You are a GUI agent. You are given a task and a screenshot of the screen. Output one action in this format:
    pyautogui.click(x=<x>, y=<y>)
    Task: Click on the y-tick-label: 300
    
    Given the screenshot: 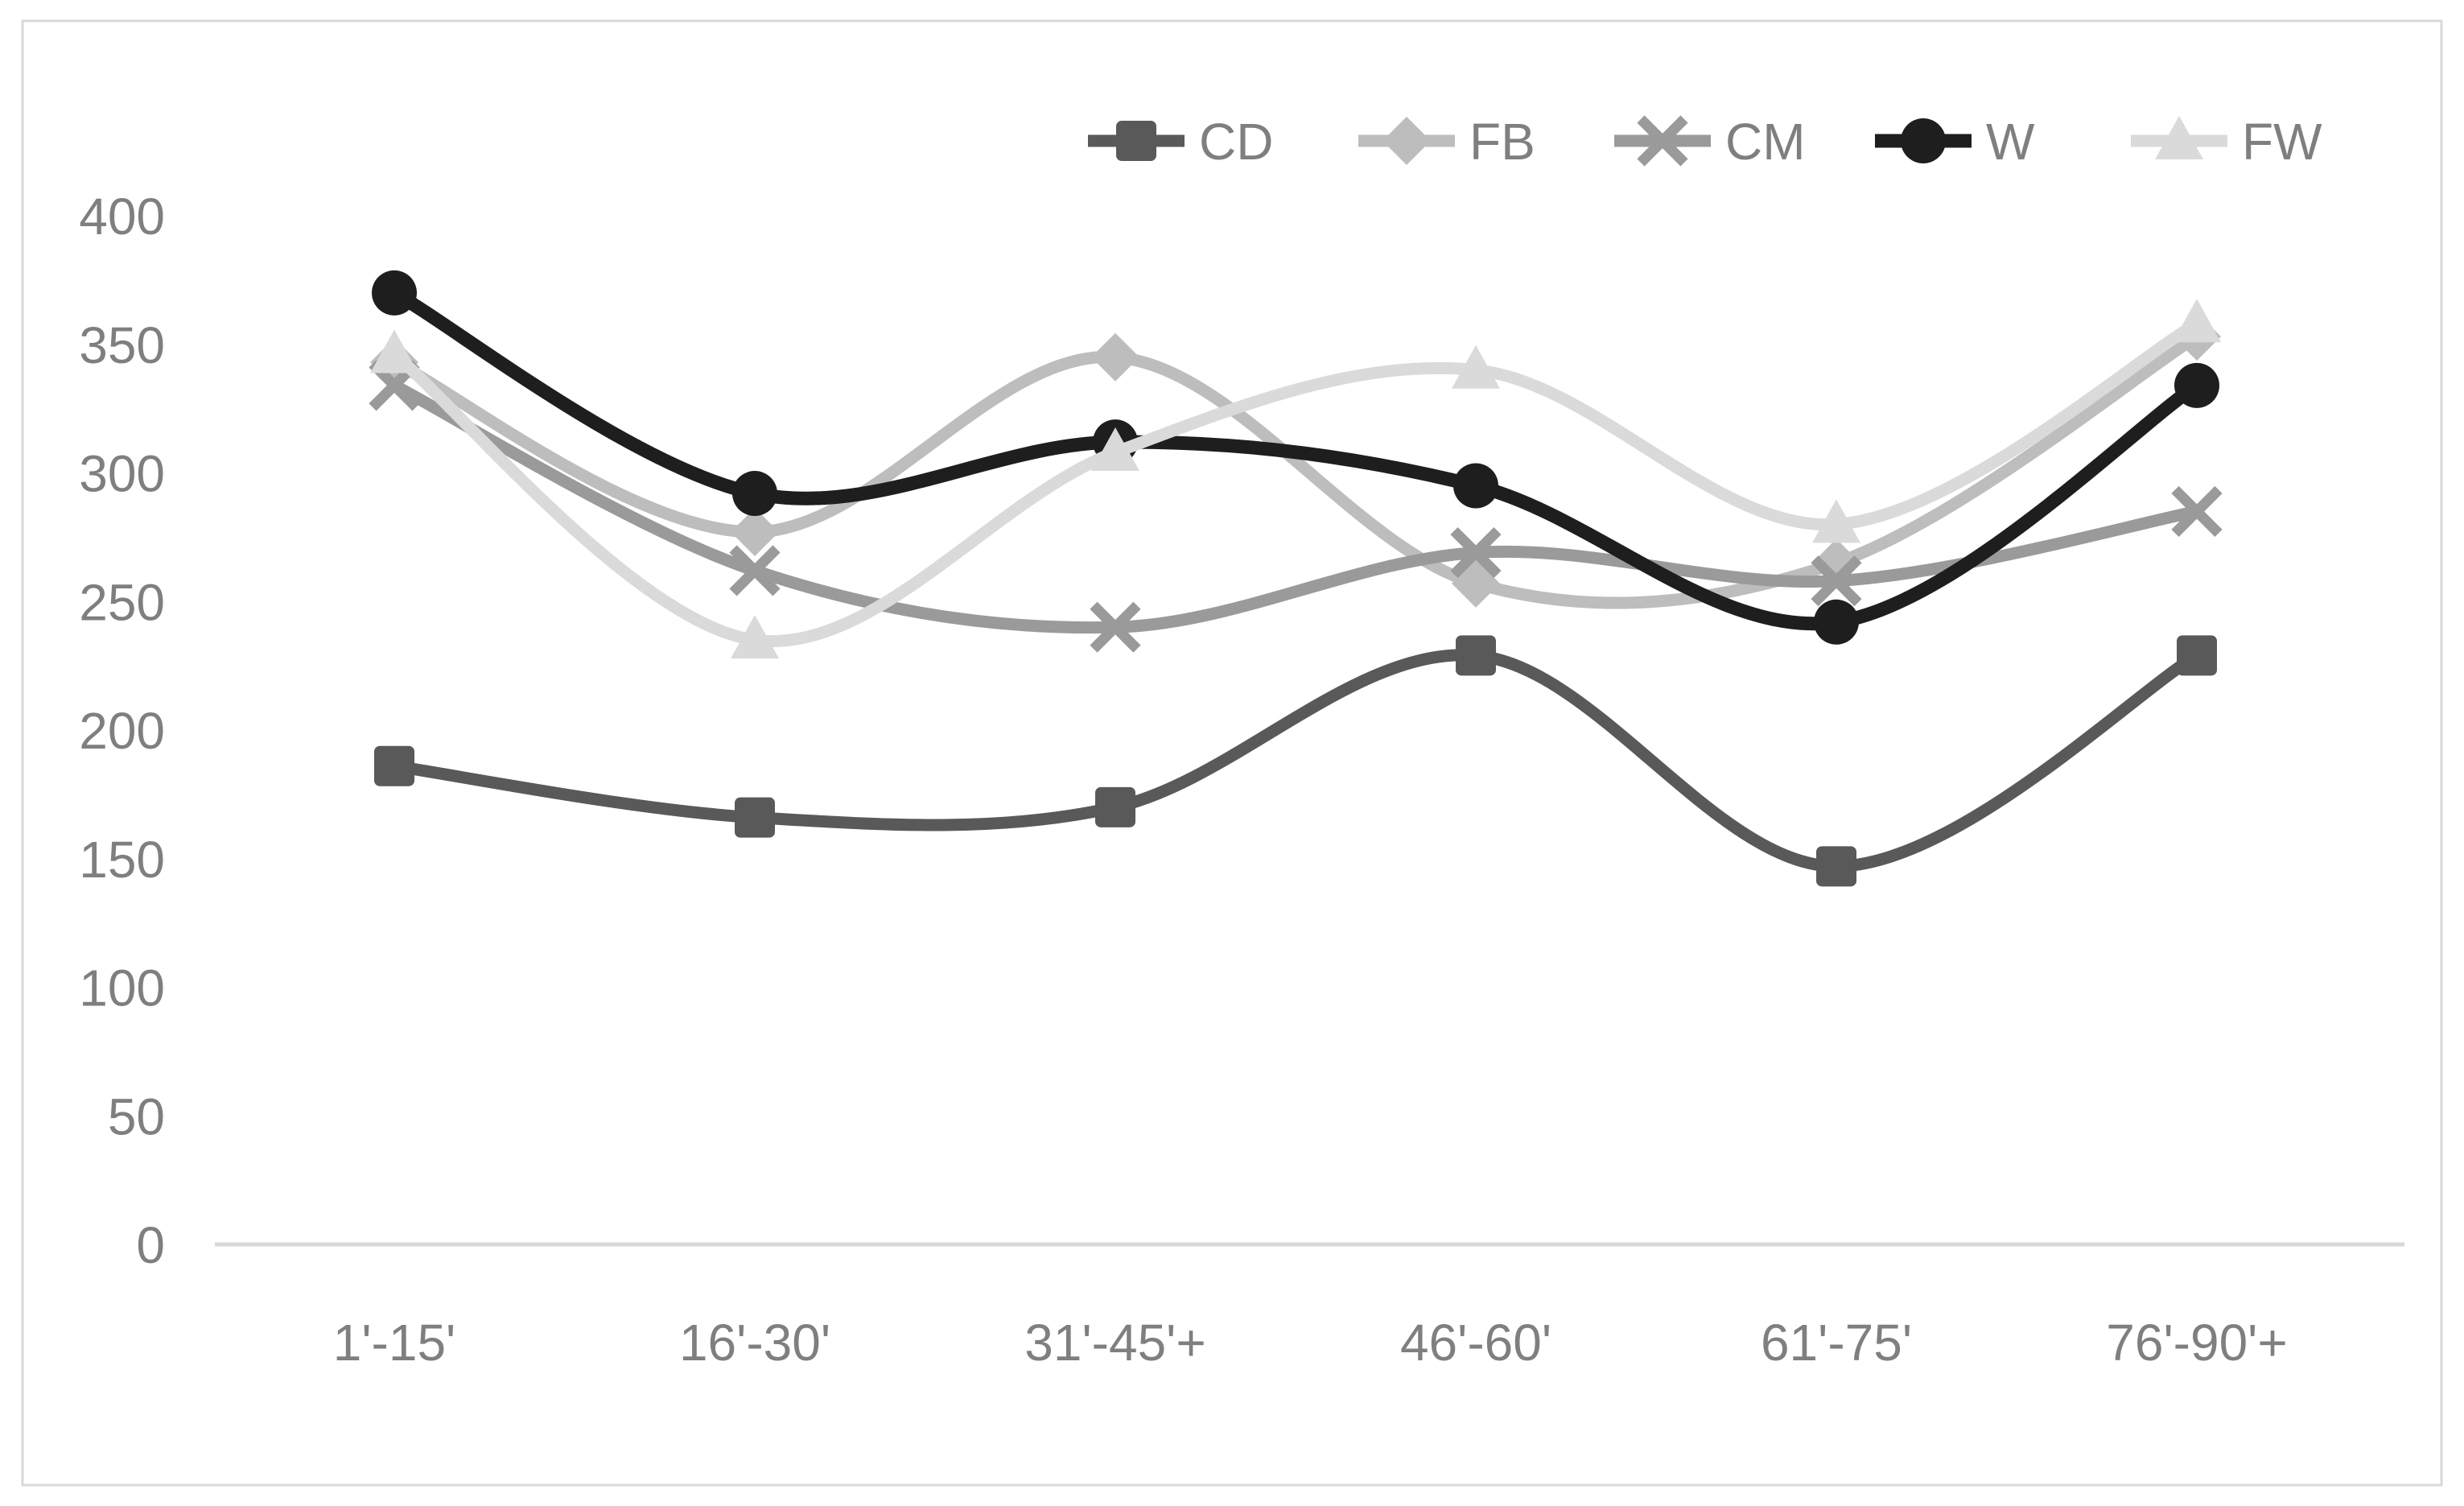 What is the action you would take?
    pyautogui.click(x=122, y=474)
    